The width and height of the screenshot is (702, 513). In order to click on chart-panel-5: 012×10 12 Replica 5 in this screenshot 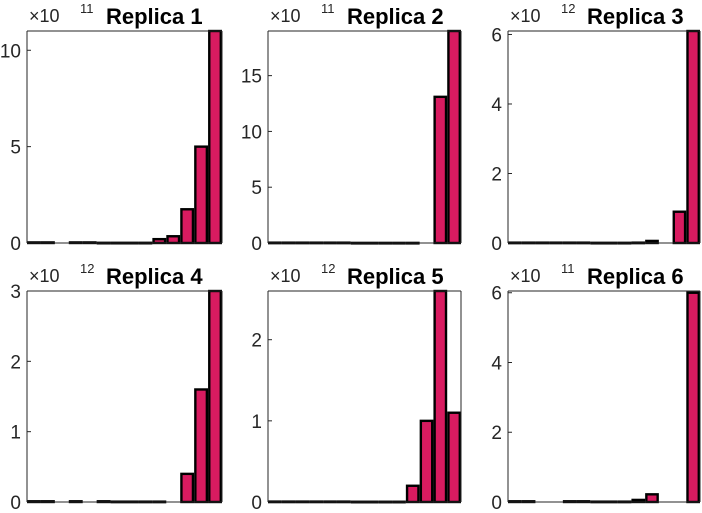, I will do `click(356, 387)`.